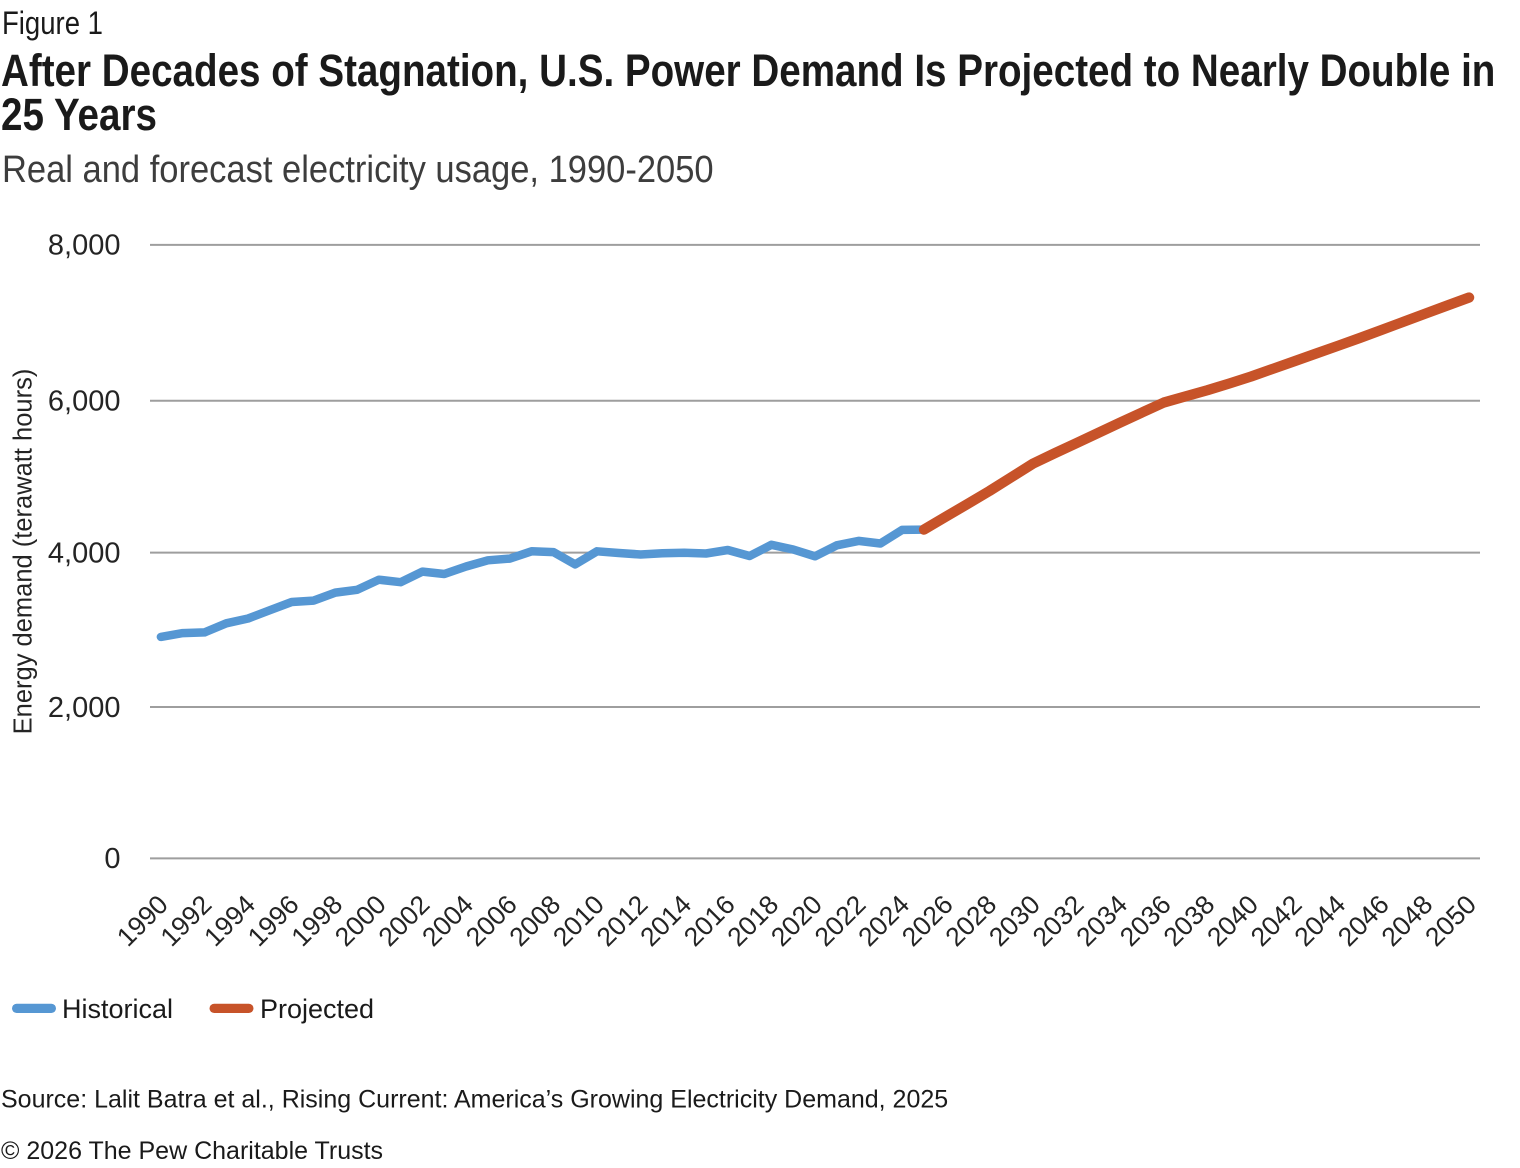 The image size is (1520, 1168). I want to click on svg-text: Historical, so click(117, 1009).